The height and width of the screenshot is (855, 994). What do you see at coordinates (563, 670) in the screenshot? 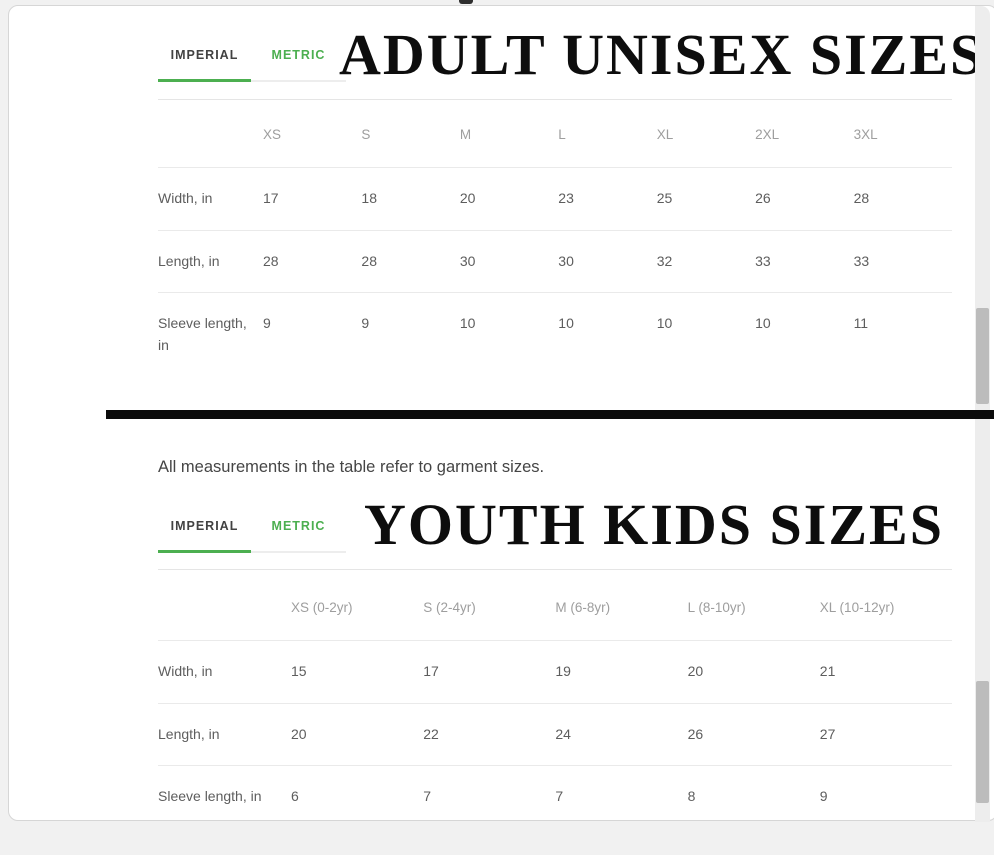
I see `cell-value: 19` at bounding box center [563, 670].